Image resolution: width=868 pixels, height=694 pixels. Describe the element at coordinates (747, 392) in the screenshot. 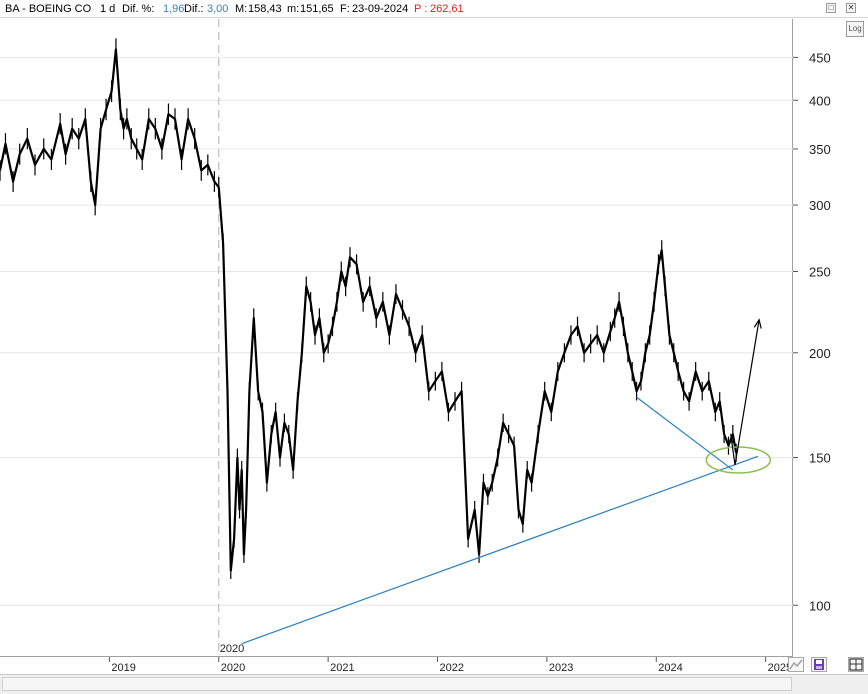

I see `projection-arrow` at that location.